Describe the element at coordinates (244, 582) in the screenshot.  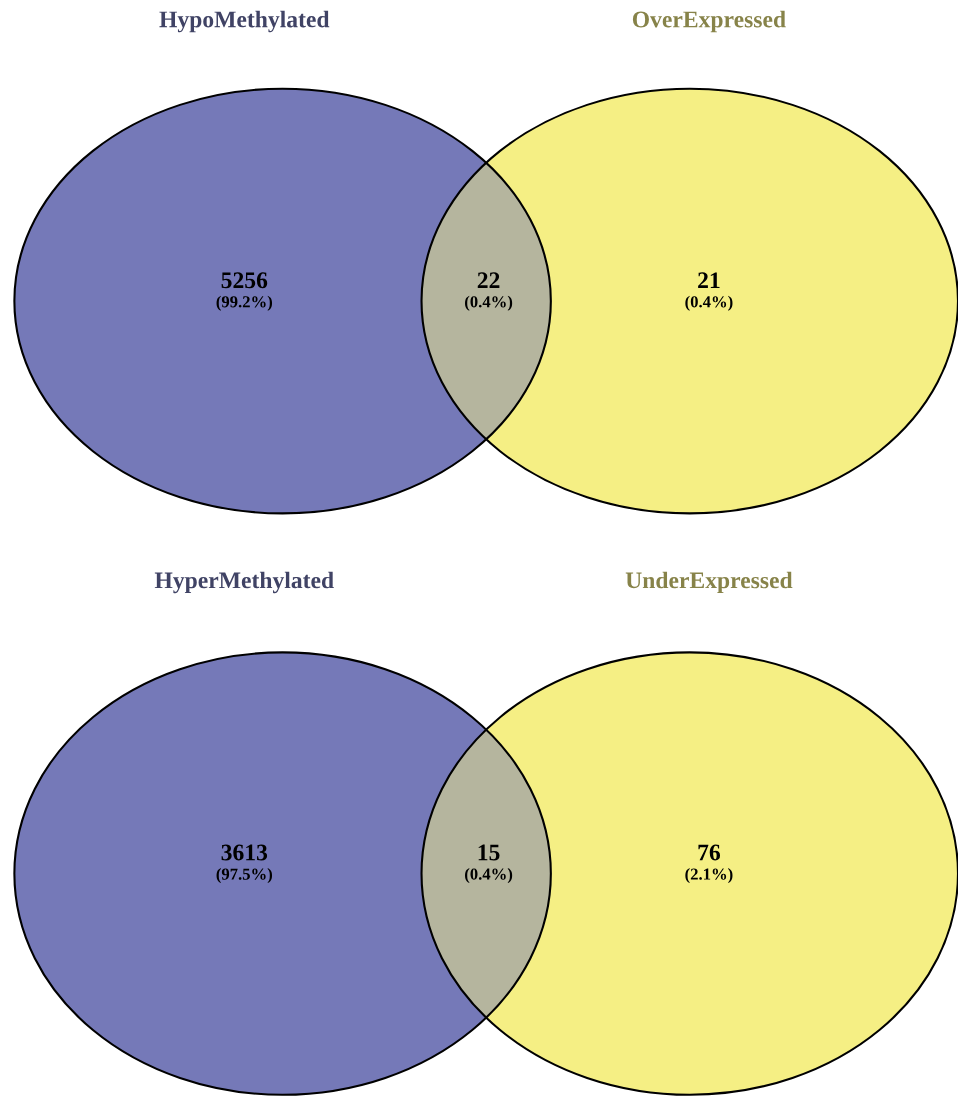
I see `text: HyperMethylated` at that location.